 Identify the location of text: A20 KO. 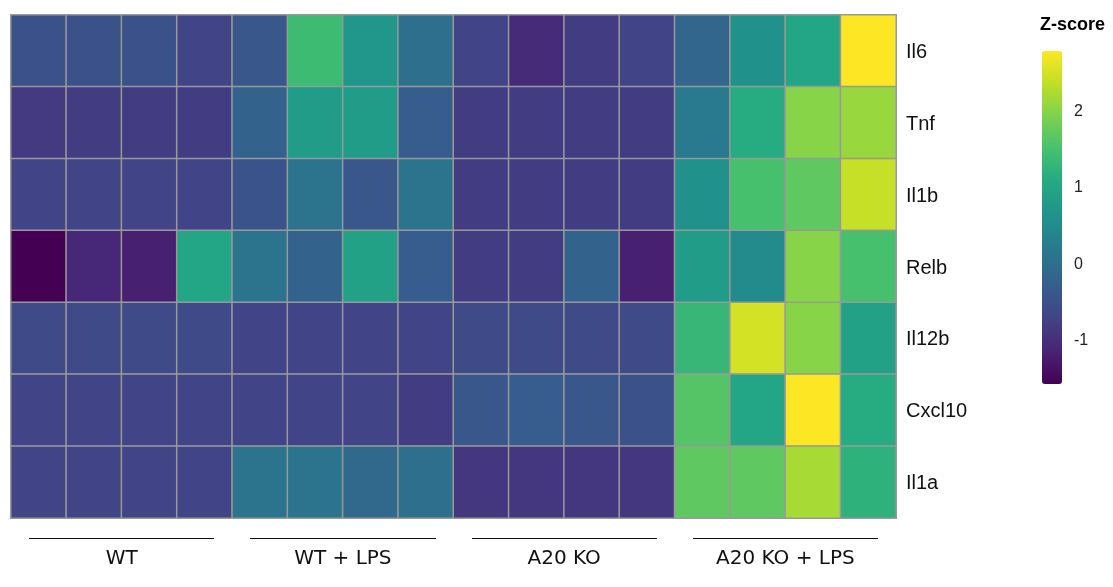
(564, 557).